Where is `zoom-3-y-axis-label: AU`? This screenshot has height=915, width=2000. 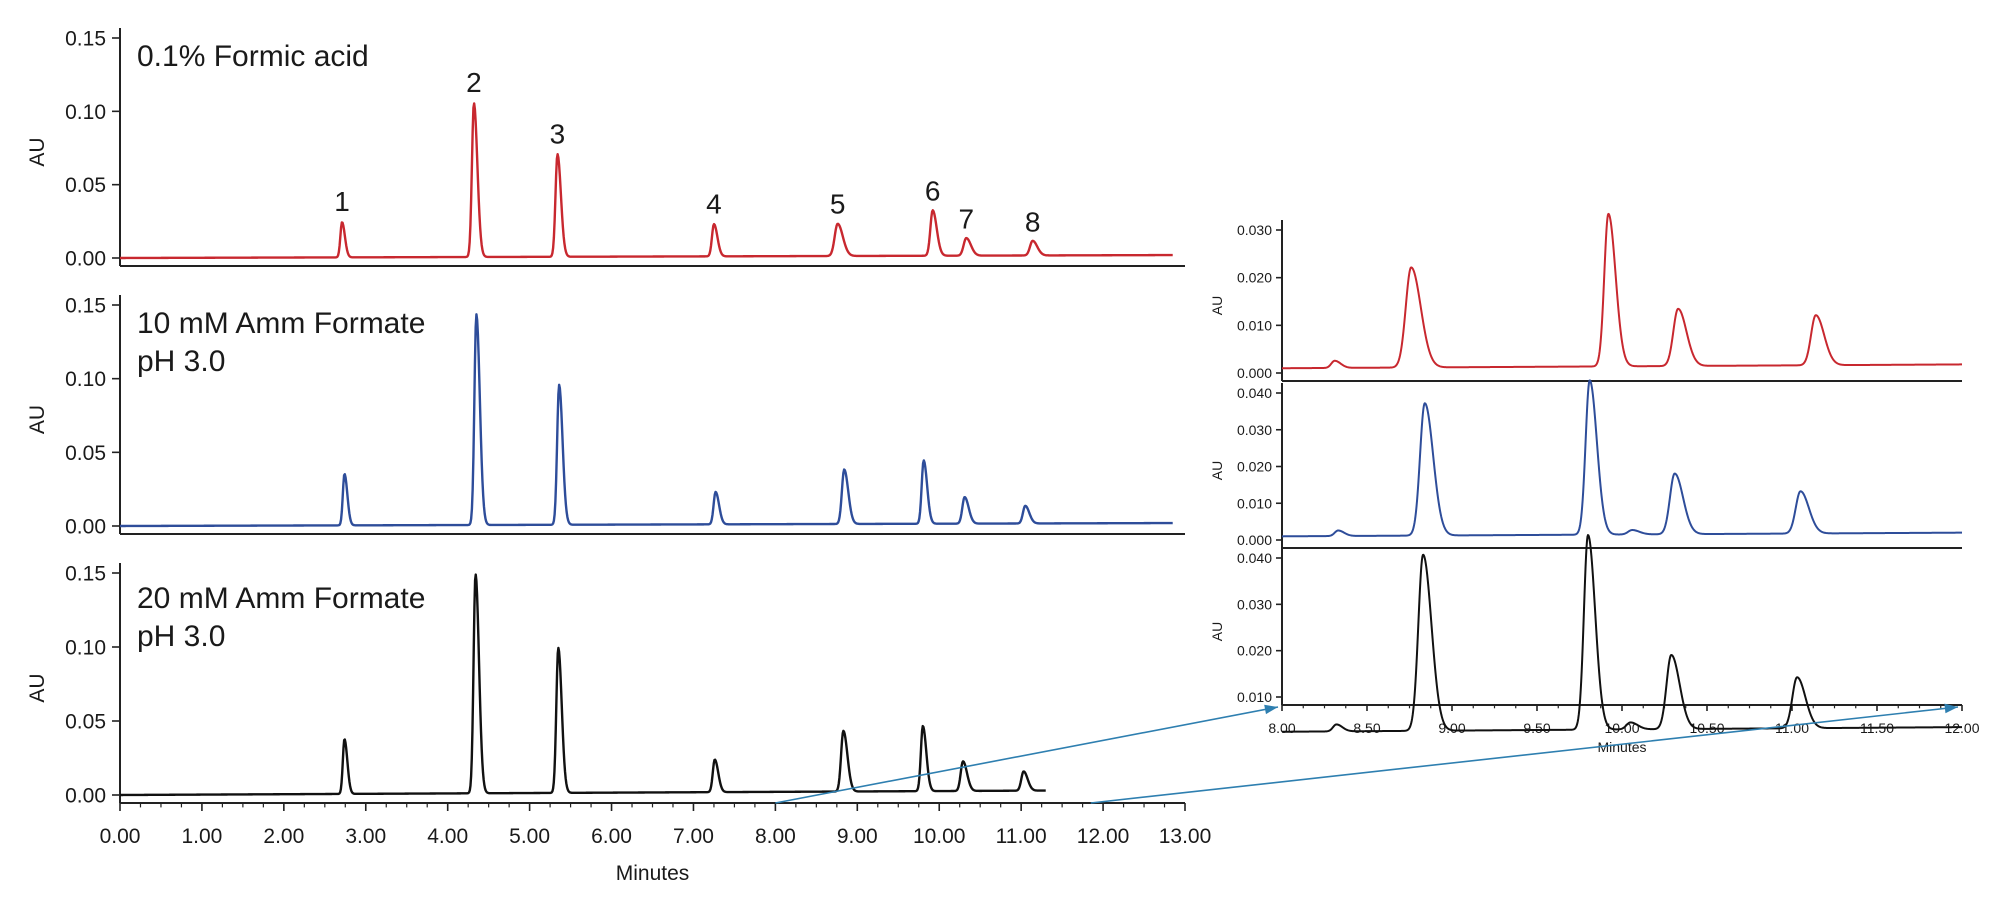 zoom-3-y-axis-label: AU is located at coordinates (1217, 631).